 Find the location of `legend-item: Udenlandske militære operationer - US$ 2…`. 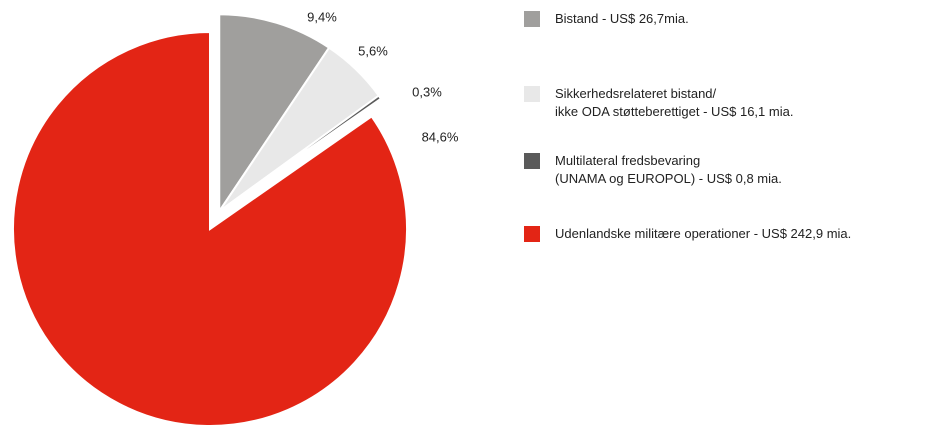

legend-item: Udenlandske militære operationer - US$ 2… is located at coordinates (687, 234).